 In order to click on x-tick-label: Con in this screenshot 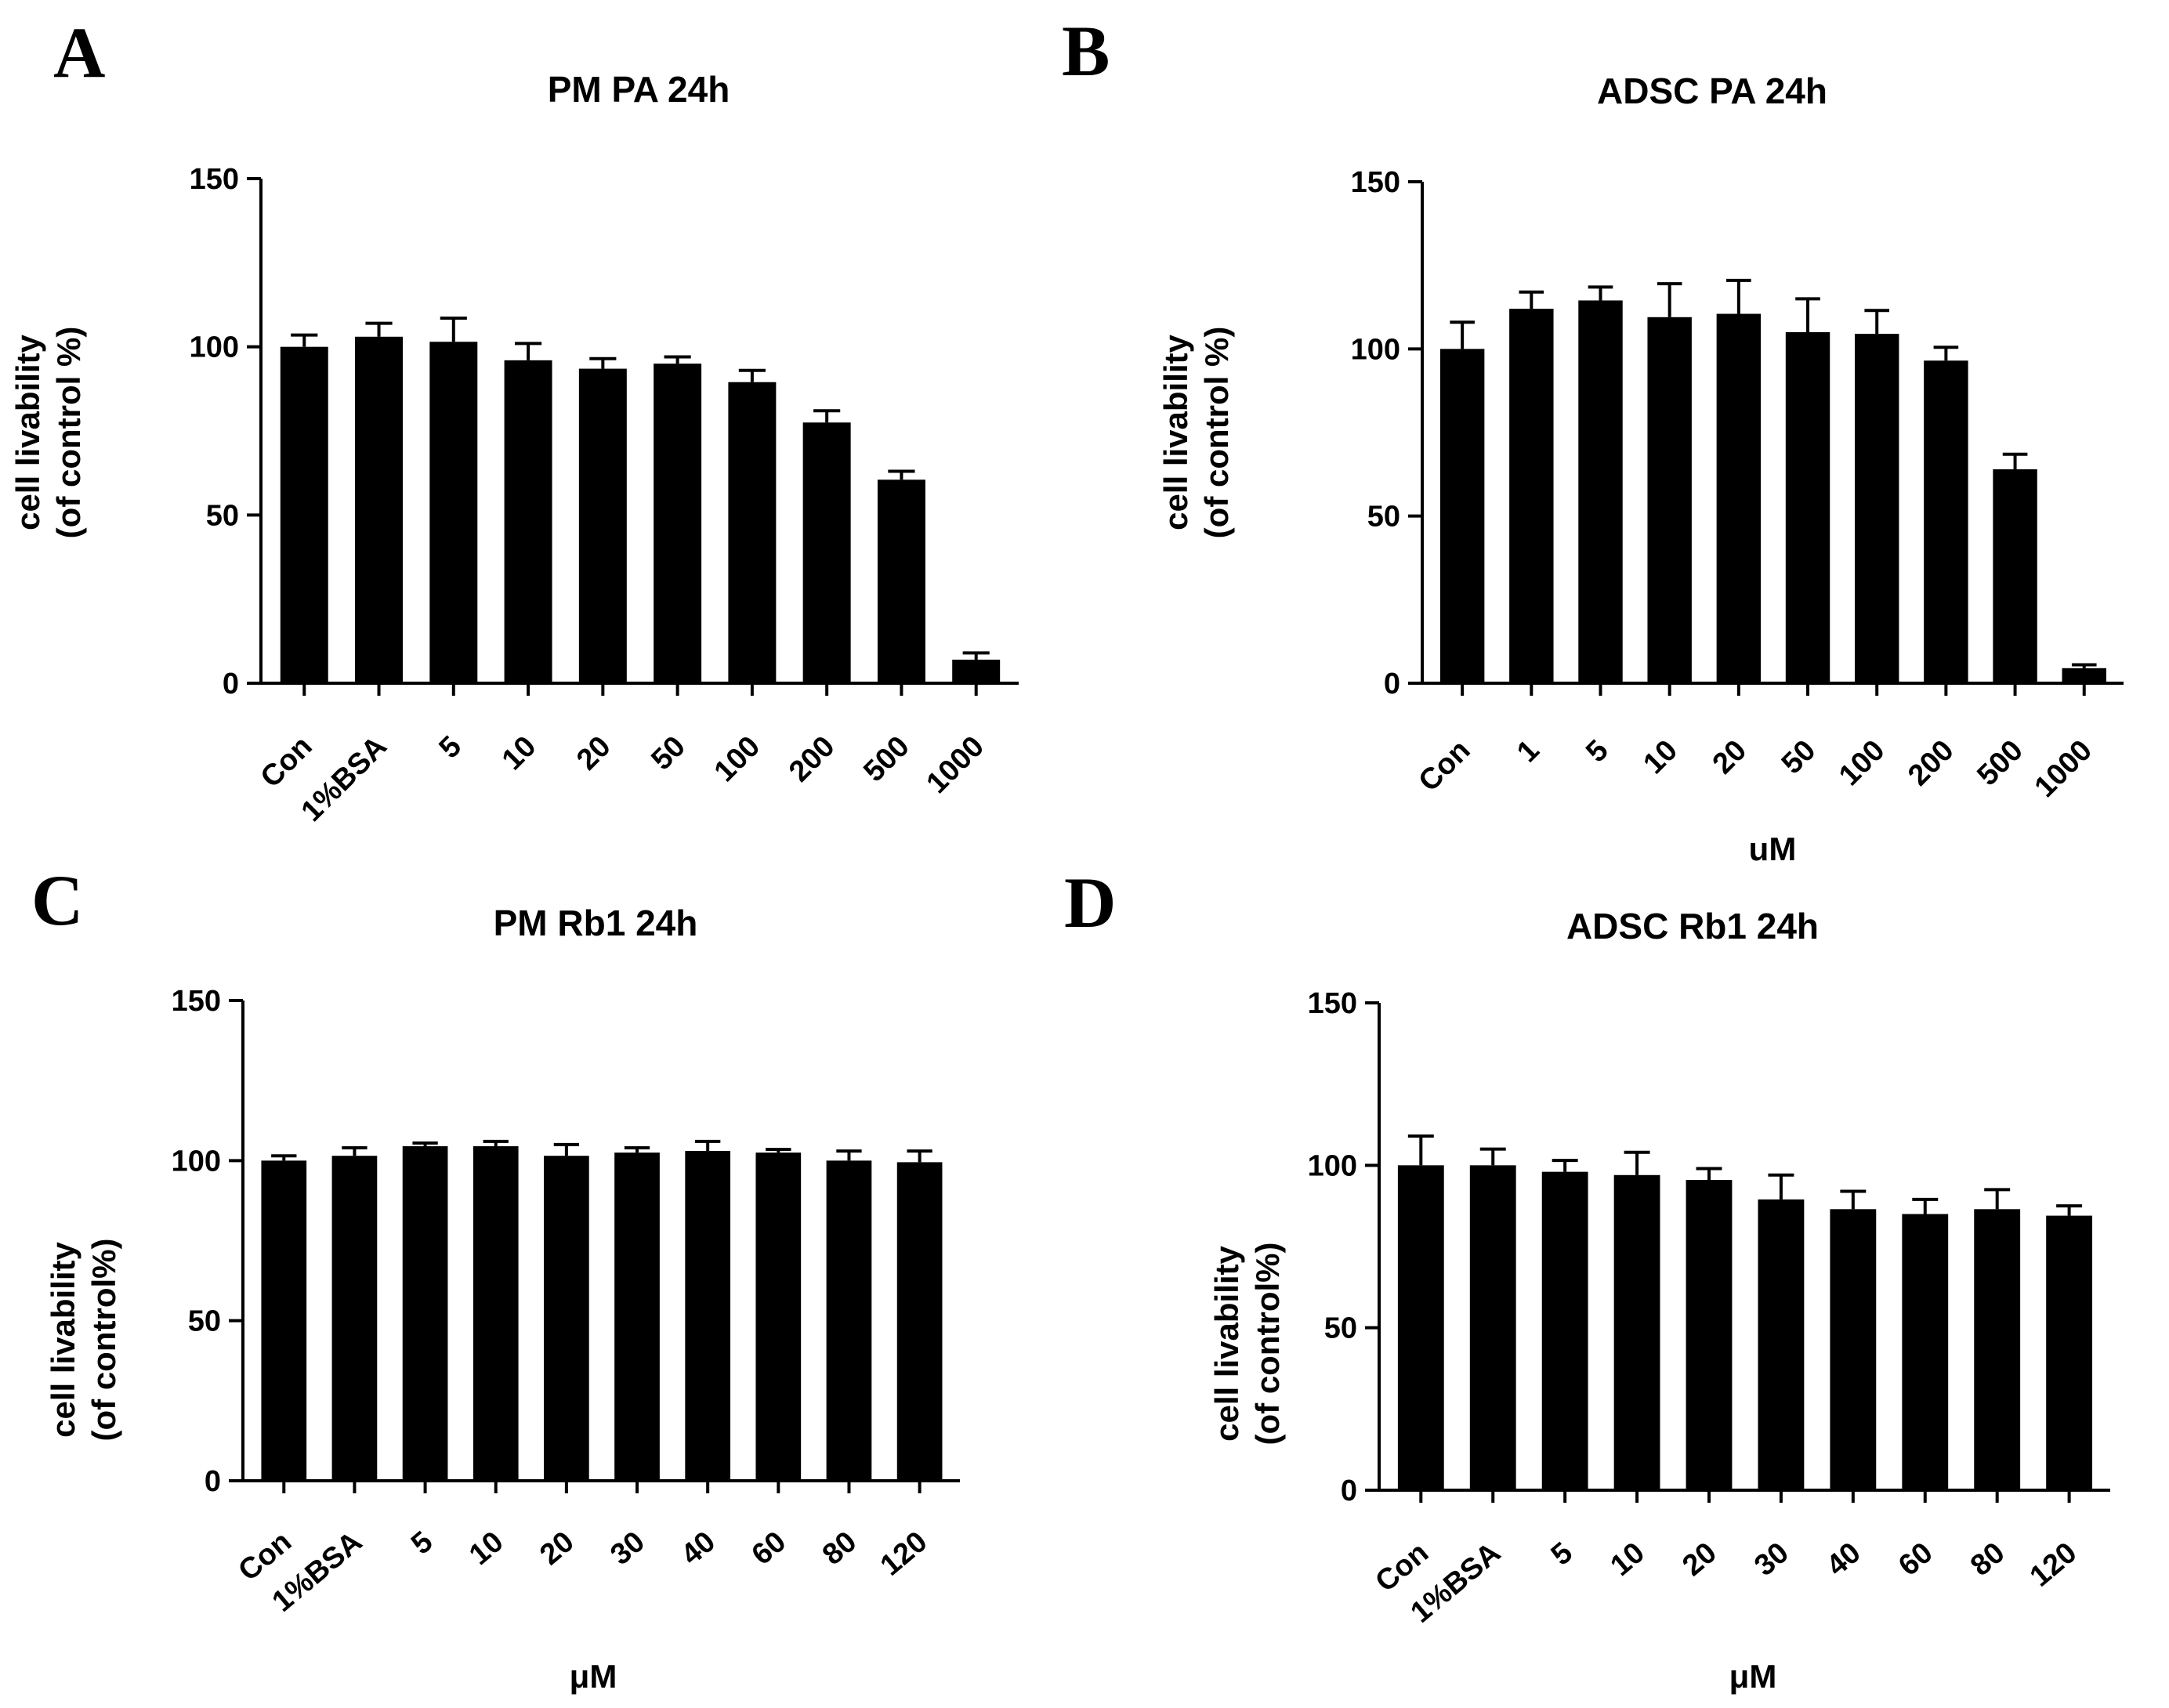, I will do `click(287, 762)`.